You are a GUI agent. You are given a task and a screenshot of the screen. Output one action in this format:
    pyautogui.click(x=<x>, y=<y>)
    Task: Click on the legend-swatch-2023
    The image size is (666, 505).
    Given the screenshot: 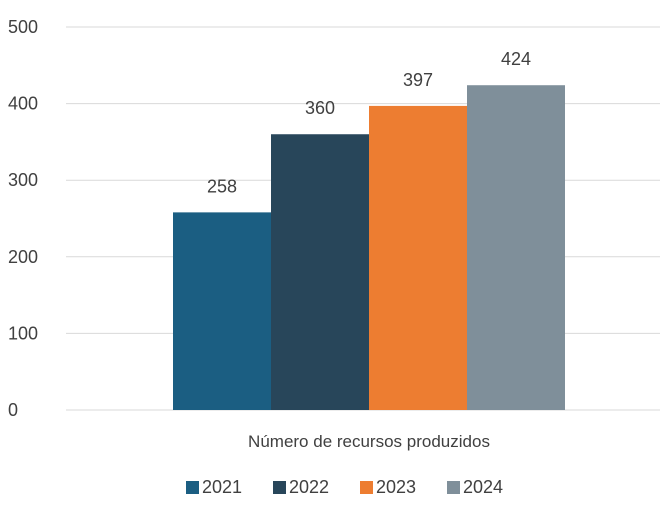 What is the action you would take?
    pyautogui.click(x=366, y=487)
    